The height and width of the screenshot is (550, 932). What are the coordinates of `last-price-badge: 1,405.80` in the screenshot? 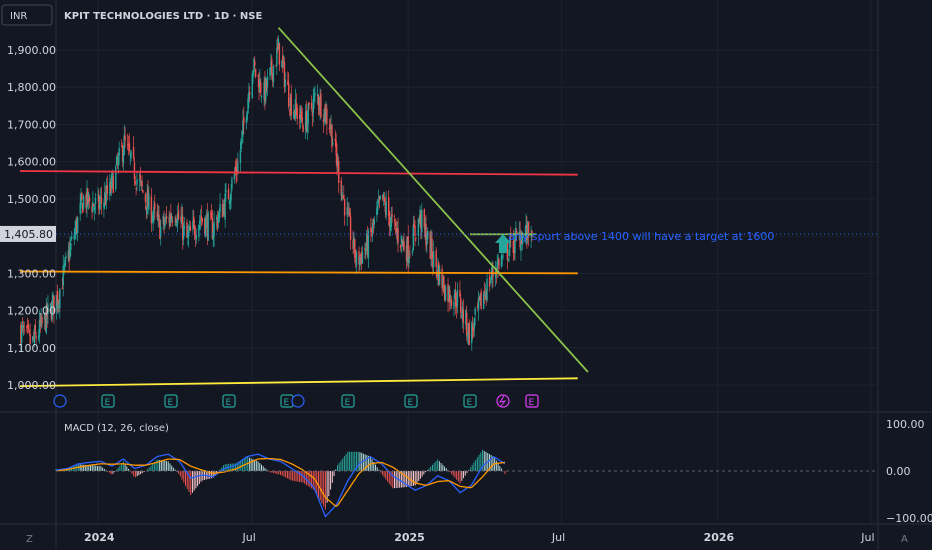 It's located at (28, 233).